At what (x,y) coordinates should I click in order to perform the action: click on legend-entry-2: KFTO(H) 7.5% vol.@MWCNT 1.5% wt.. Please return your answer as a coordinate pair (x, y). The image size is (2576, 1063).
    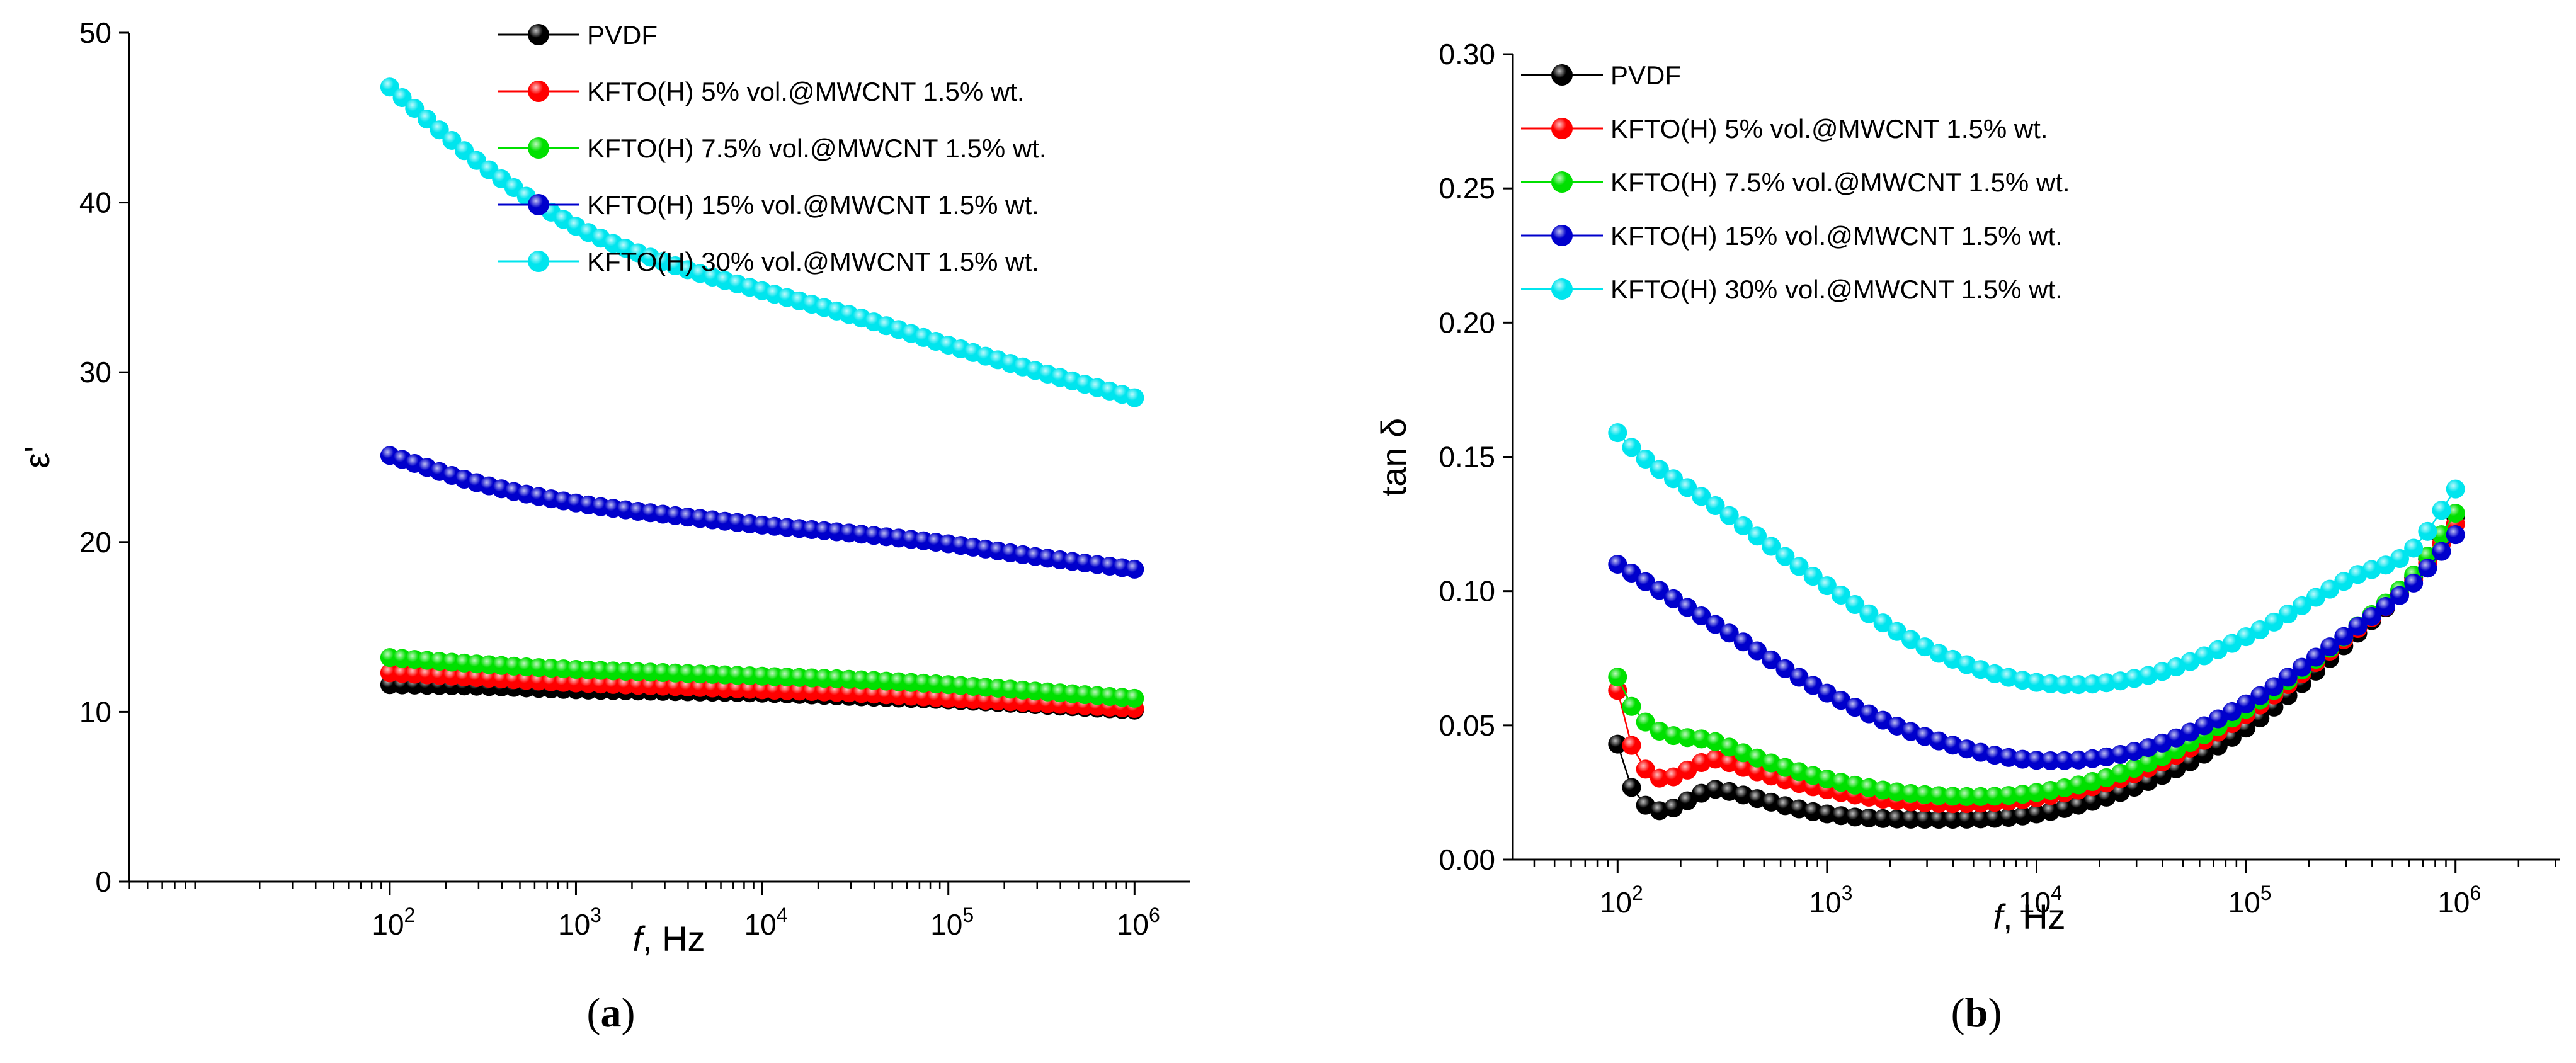
    Looking at the image, I should click on (817, 148).